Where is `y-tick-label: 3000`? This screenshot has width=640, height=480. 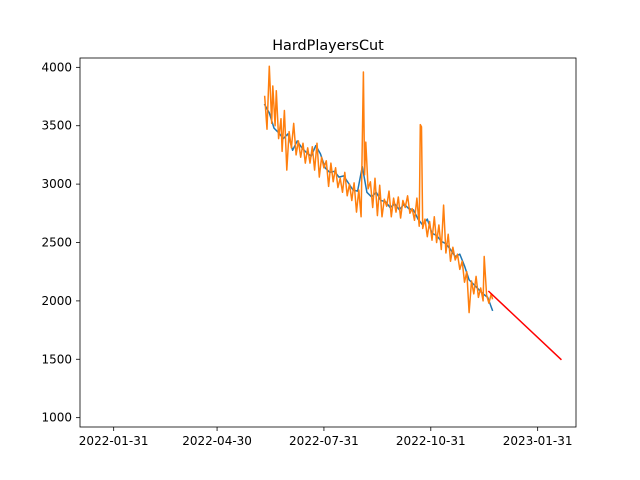
y-tick-label: 3000 is located at coordinates (56, 184).